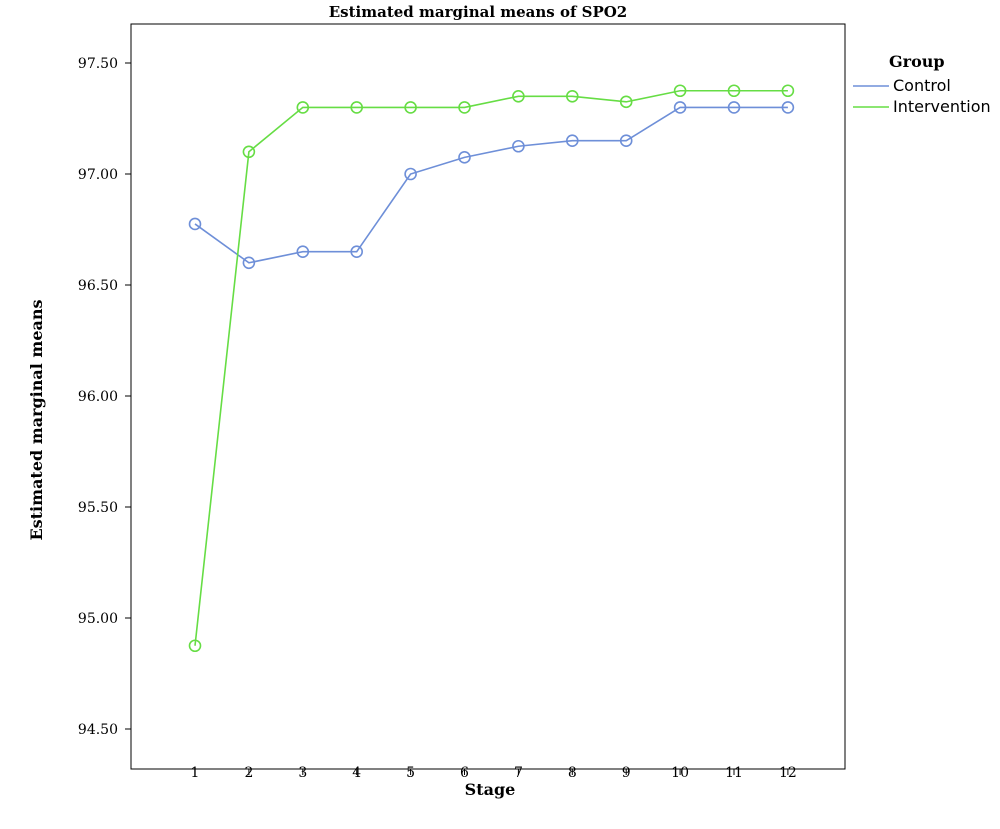 The height and width of the screenshot is (829, 1000). Describe the element at coordinates (356, 773) in the screenshot. I see `x-tick-label: 4` at that location.